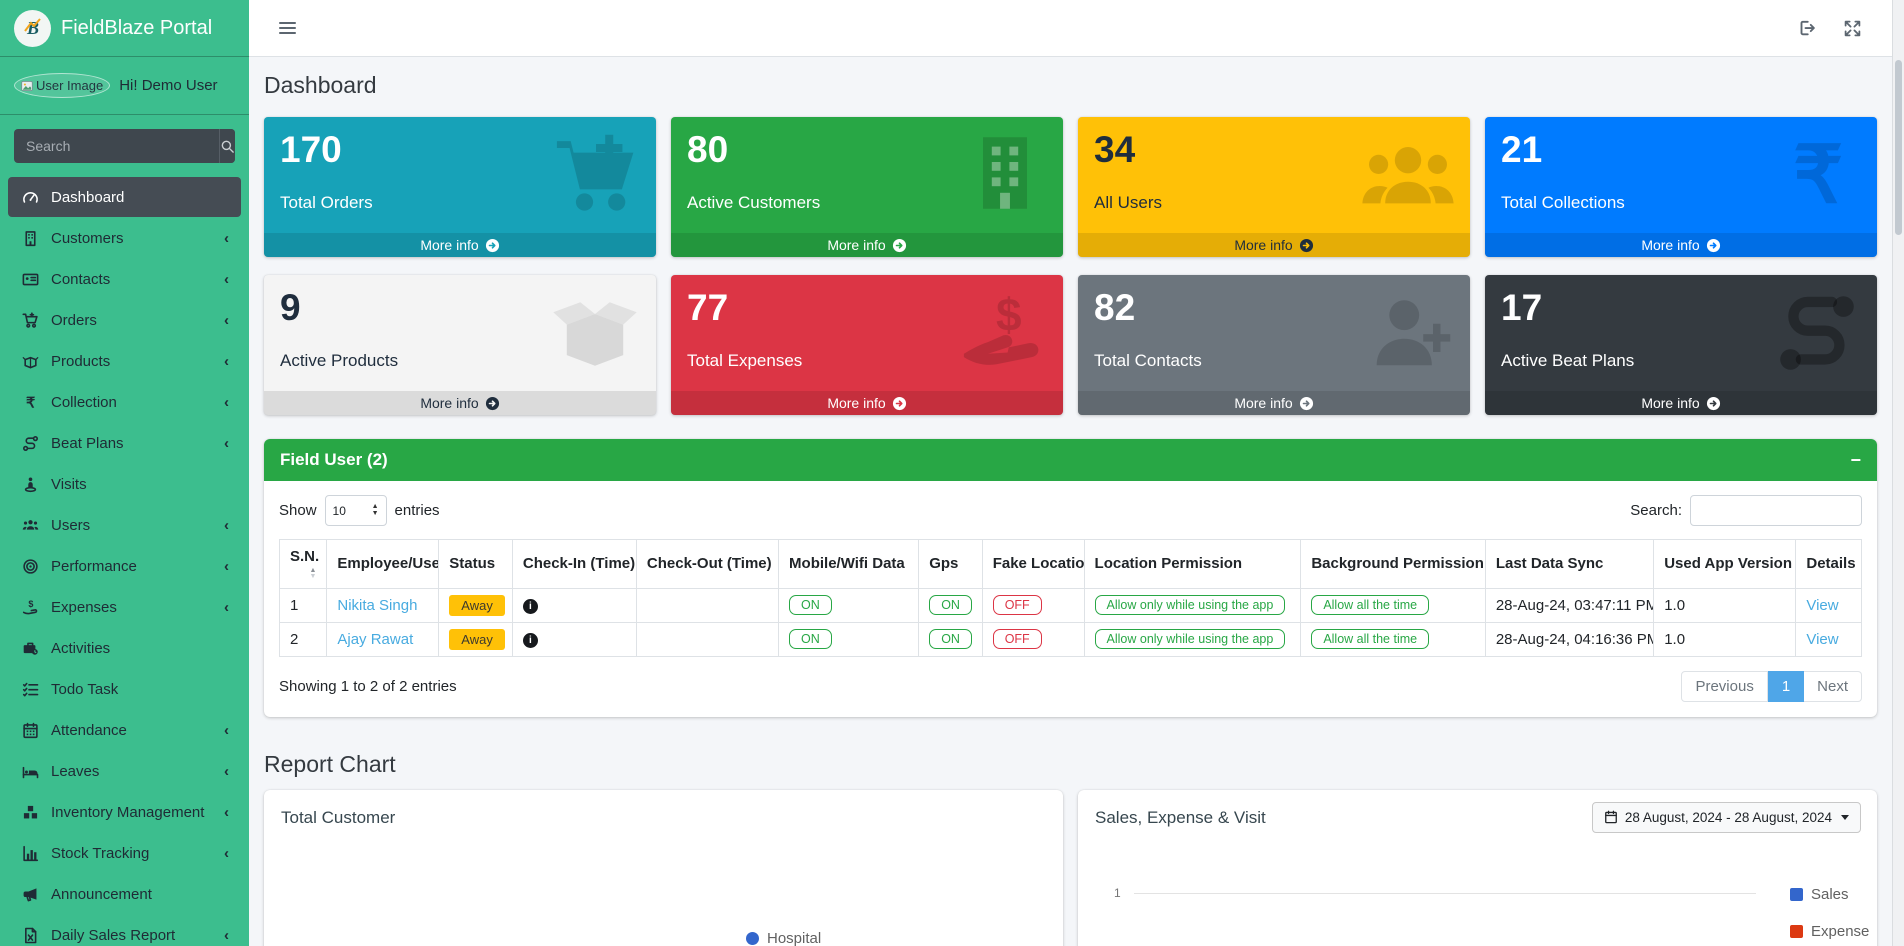 The image size is (1904, 946). What do you see at coordinates (1833, 686) in the screenshot?
I see `pagination-next-button: Next` at bounding box center [1833, 686].